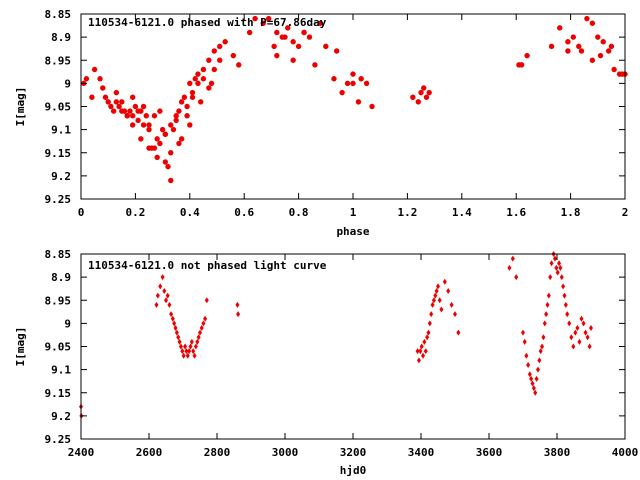  What do you see at coordinates (421, 452) in the screenshot?
I see `x-tick-label: 3400` at bounding box center [421, 452].